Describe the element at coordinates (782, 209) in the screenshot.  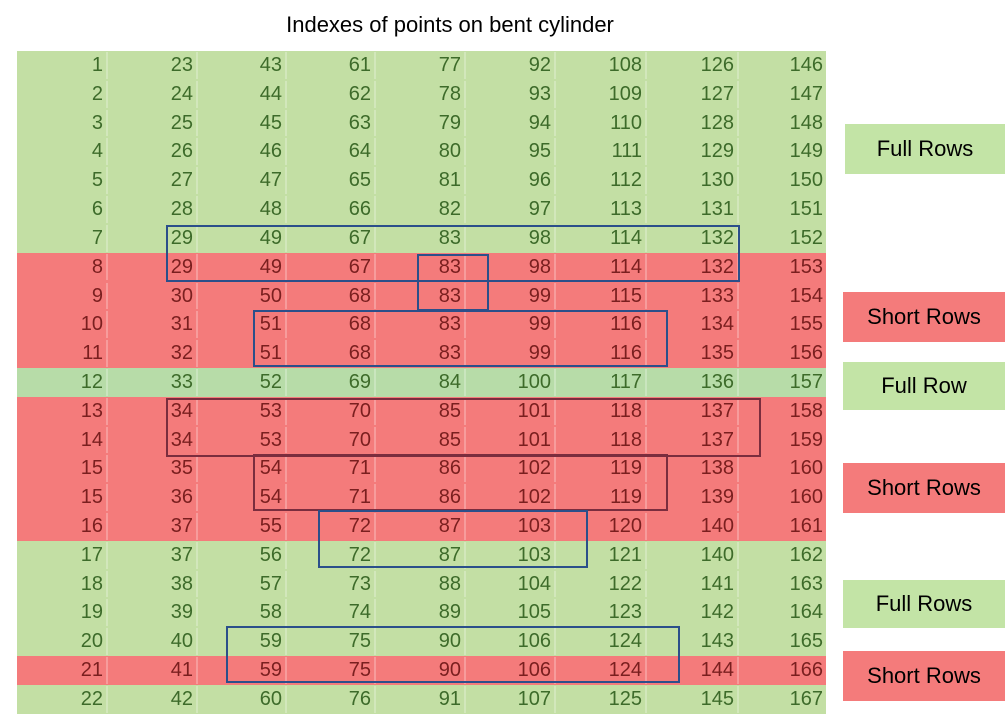
I see `table-cell: 151` at that location.